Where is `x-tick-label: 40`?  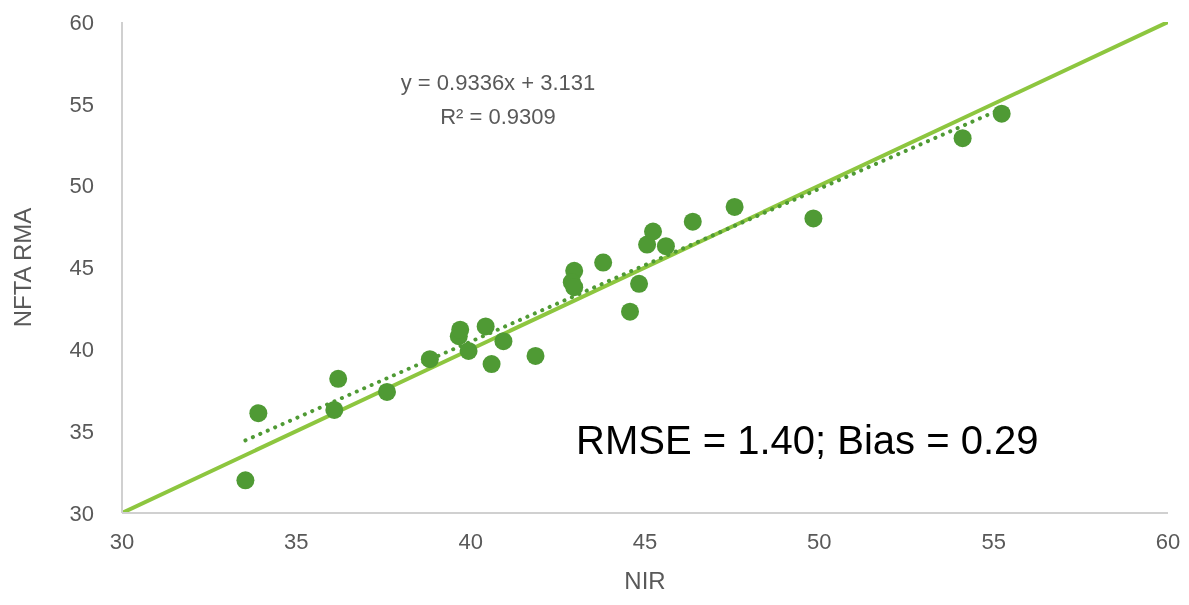
x-tick-label: 40 is located at coordinates (470, 541).